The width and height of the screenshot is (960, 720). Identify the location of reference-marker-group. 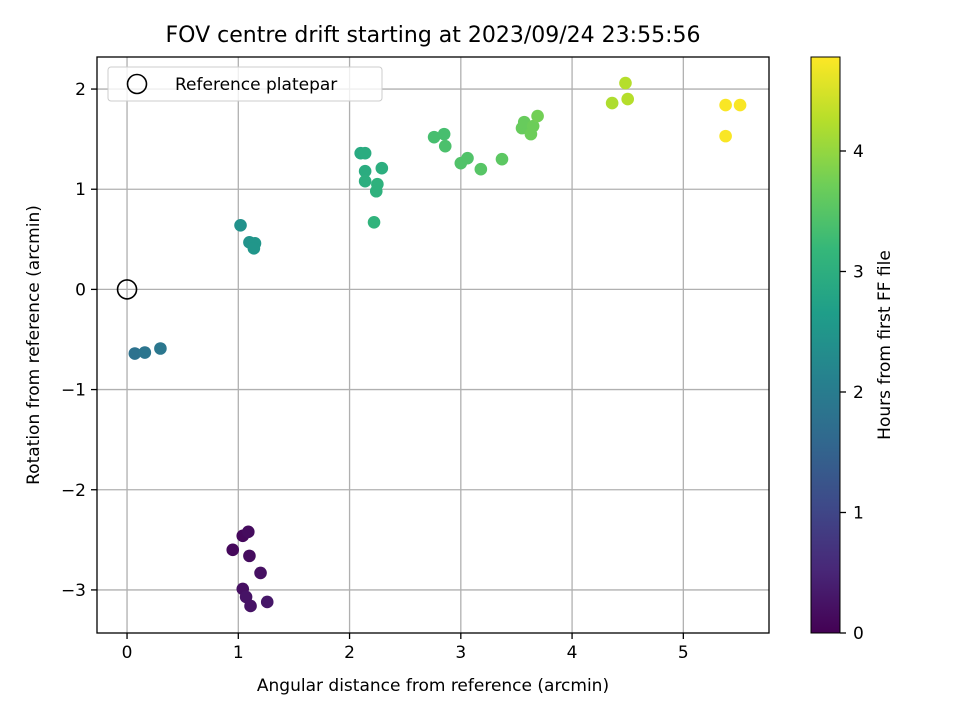
(127, 289).